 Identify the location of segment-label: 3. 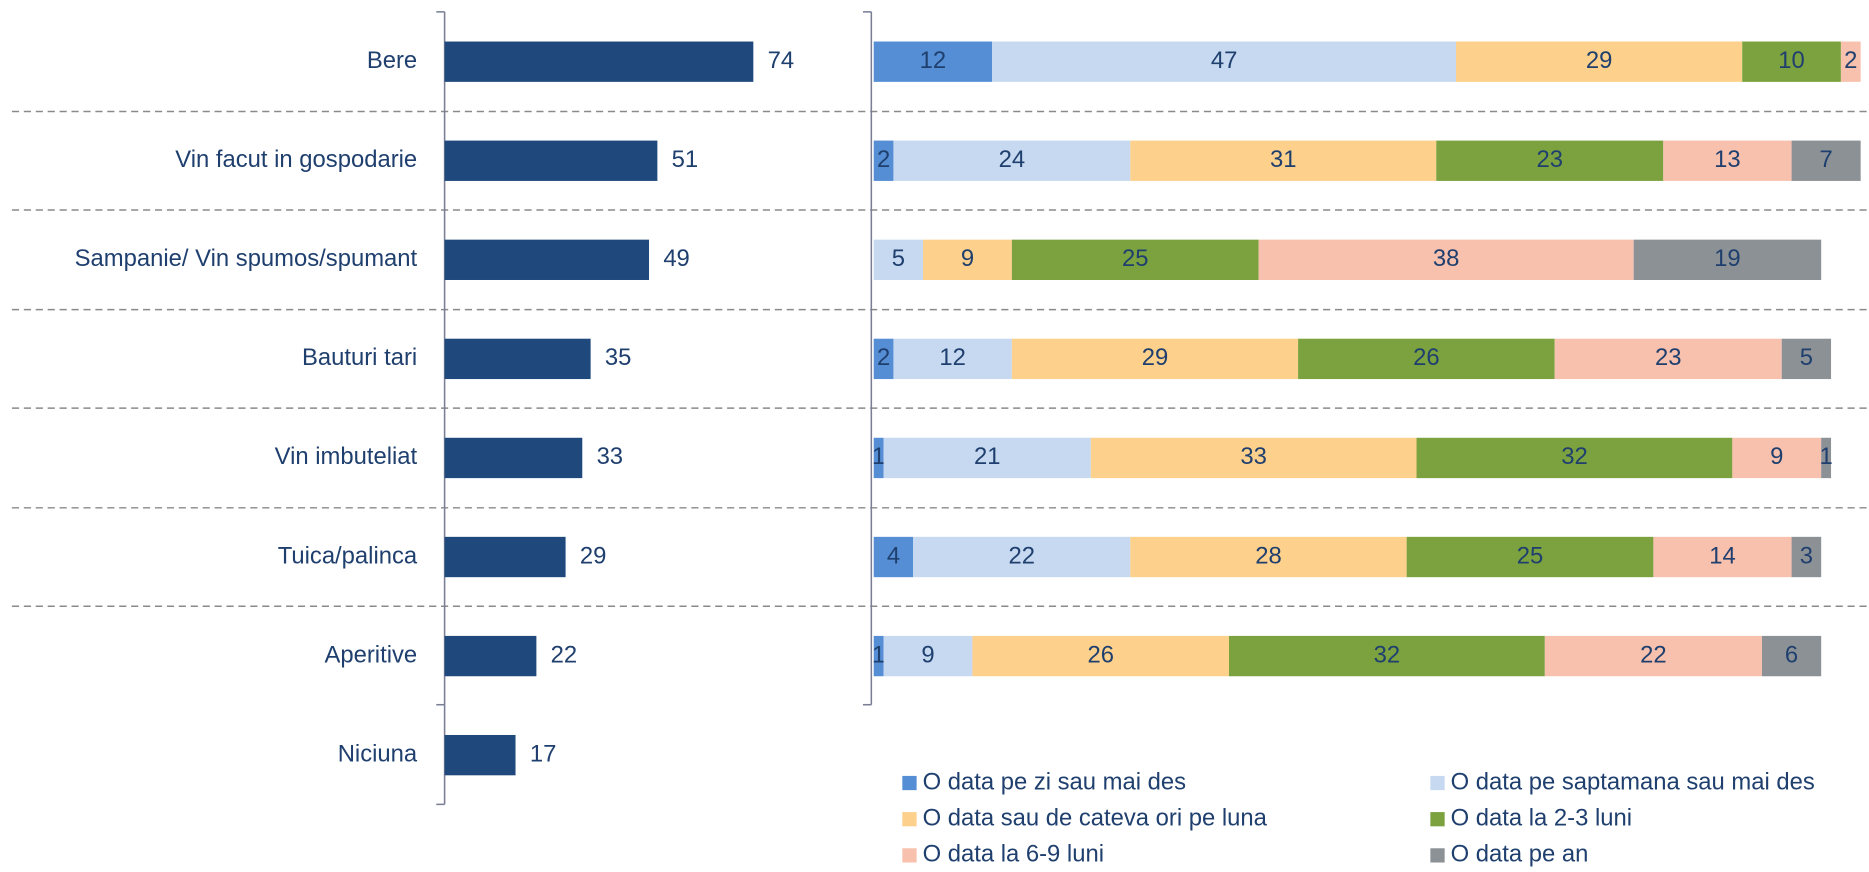
(1806, 555).